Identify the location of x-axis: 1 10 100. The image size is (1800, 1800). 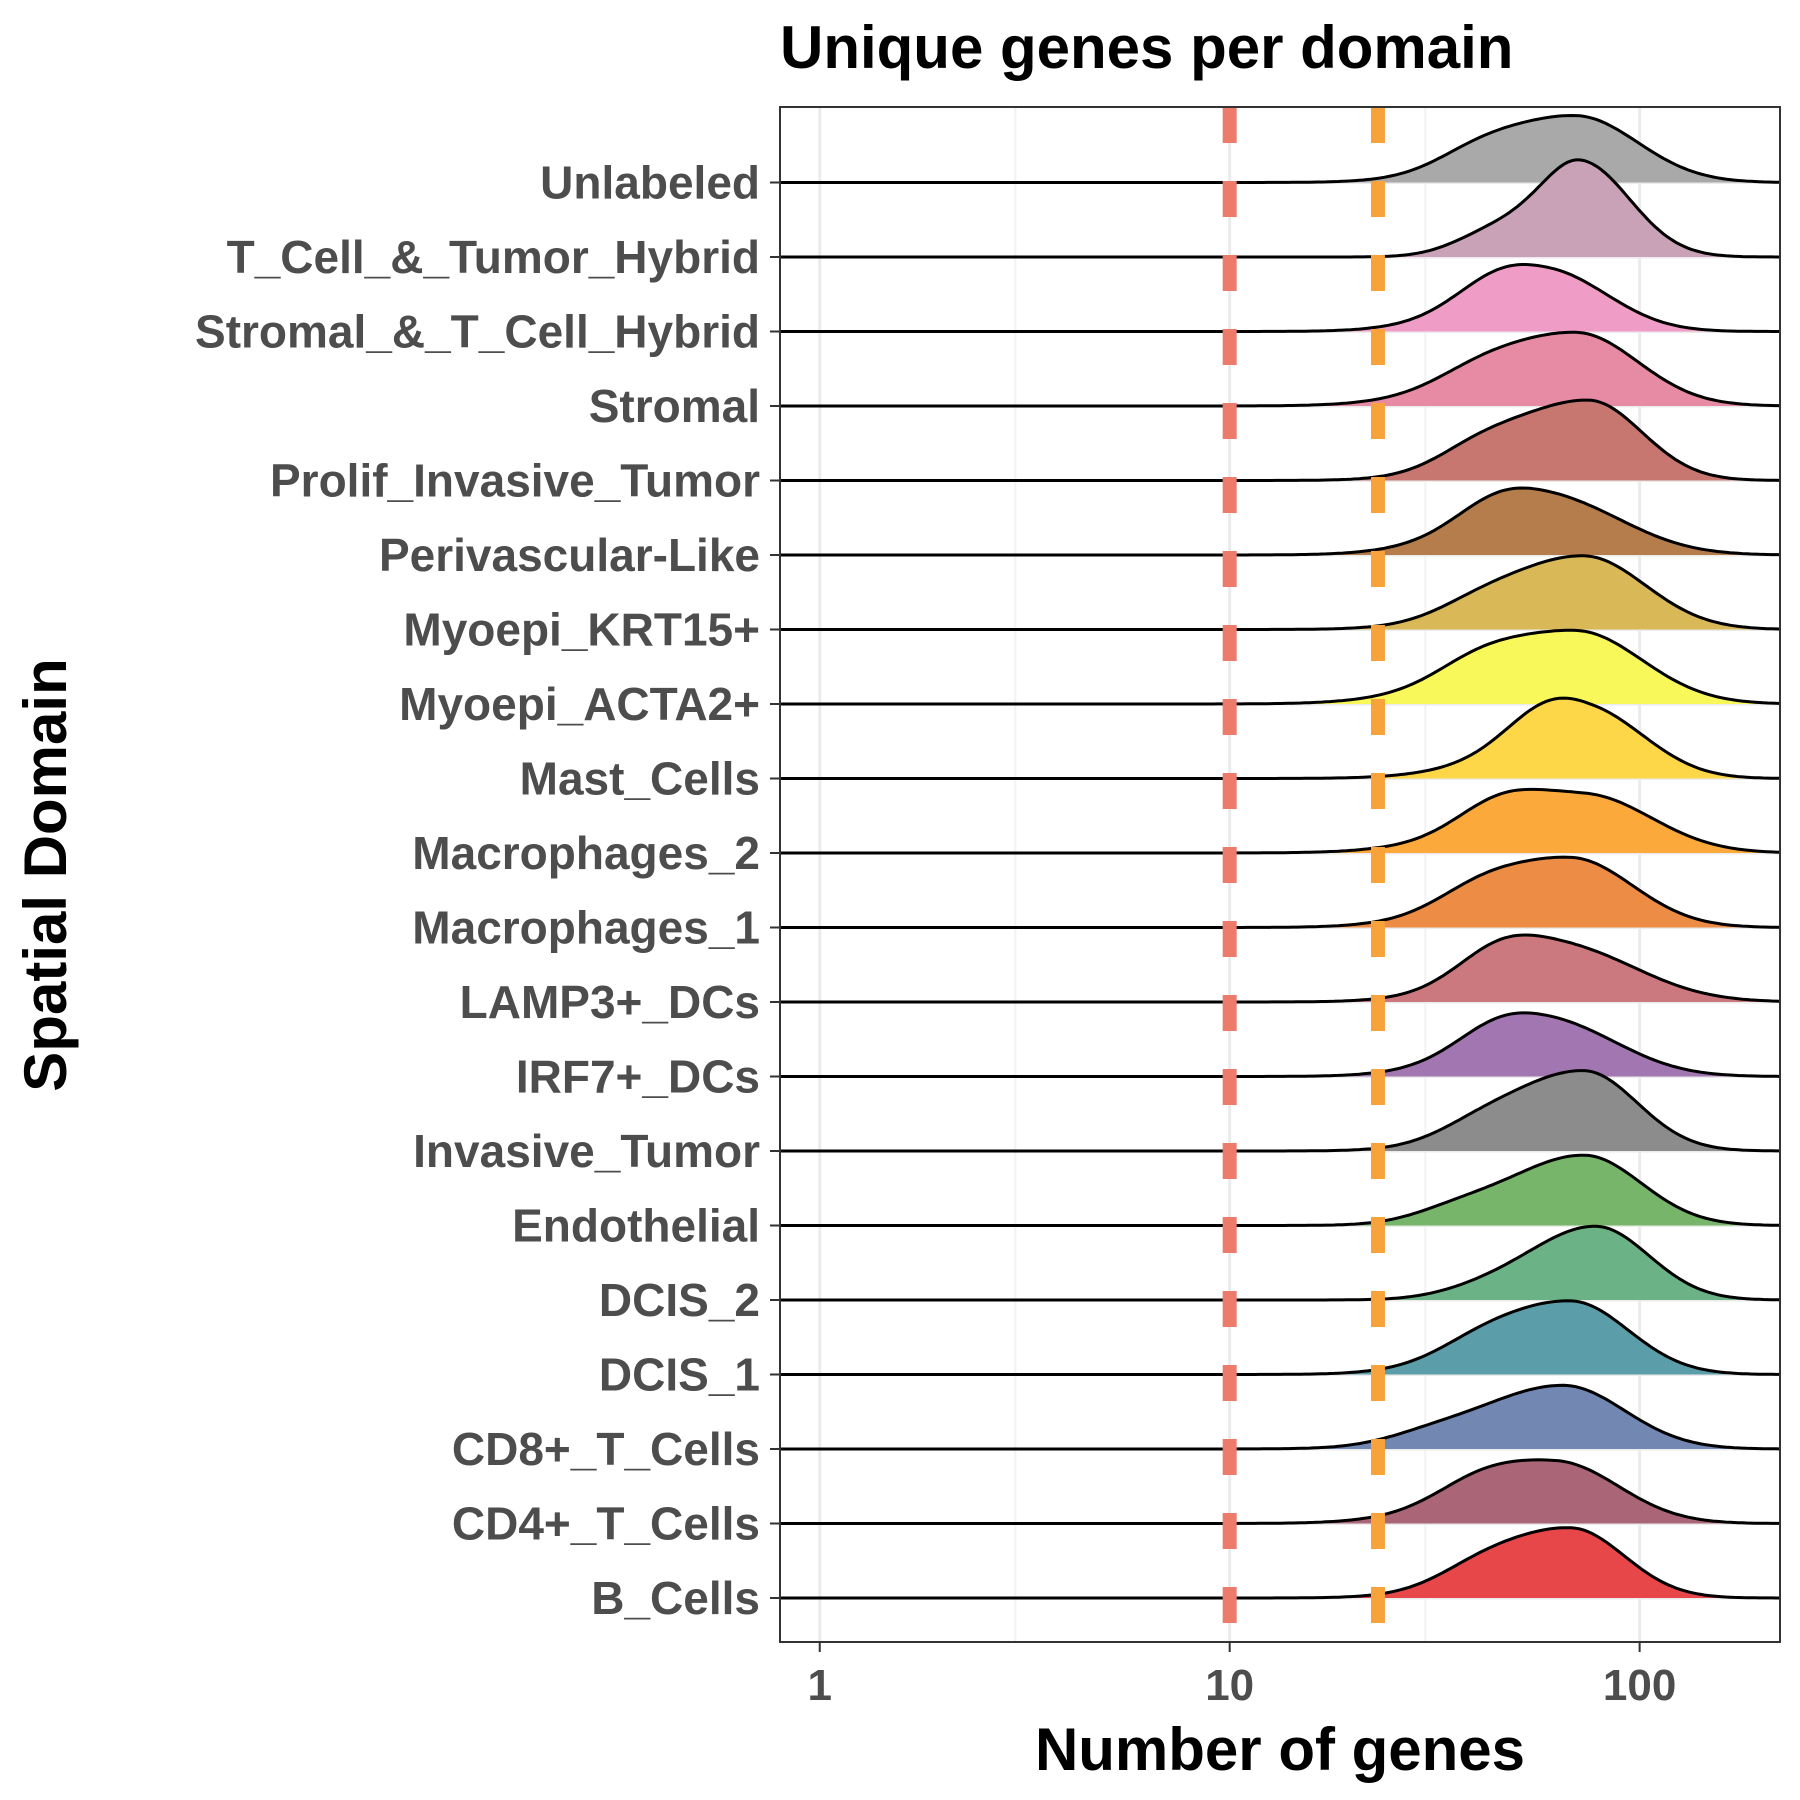
(1241, 1676).